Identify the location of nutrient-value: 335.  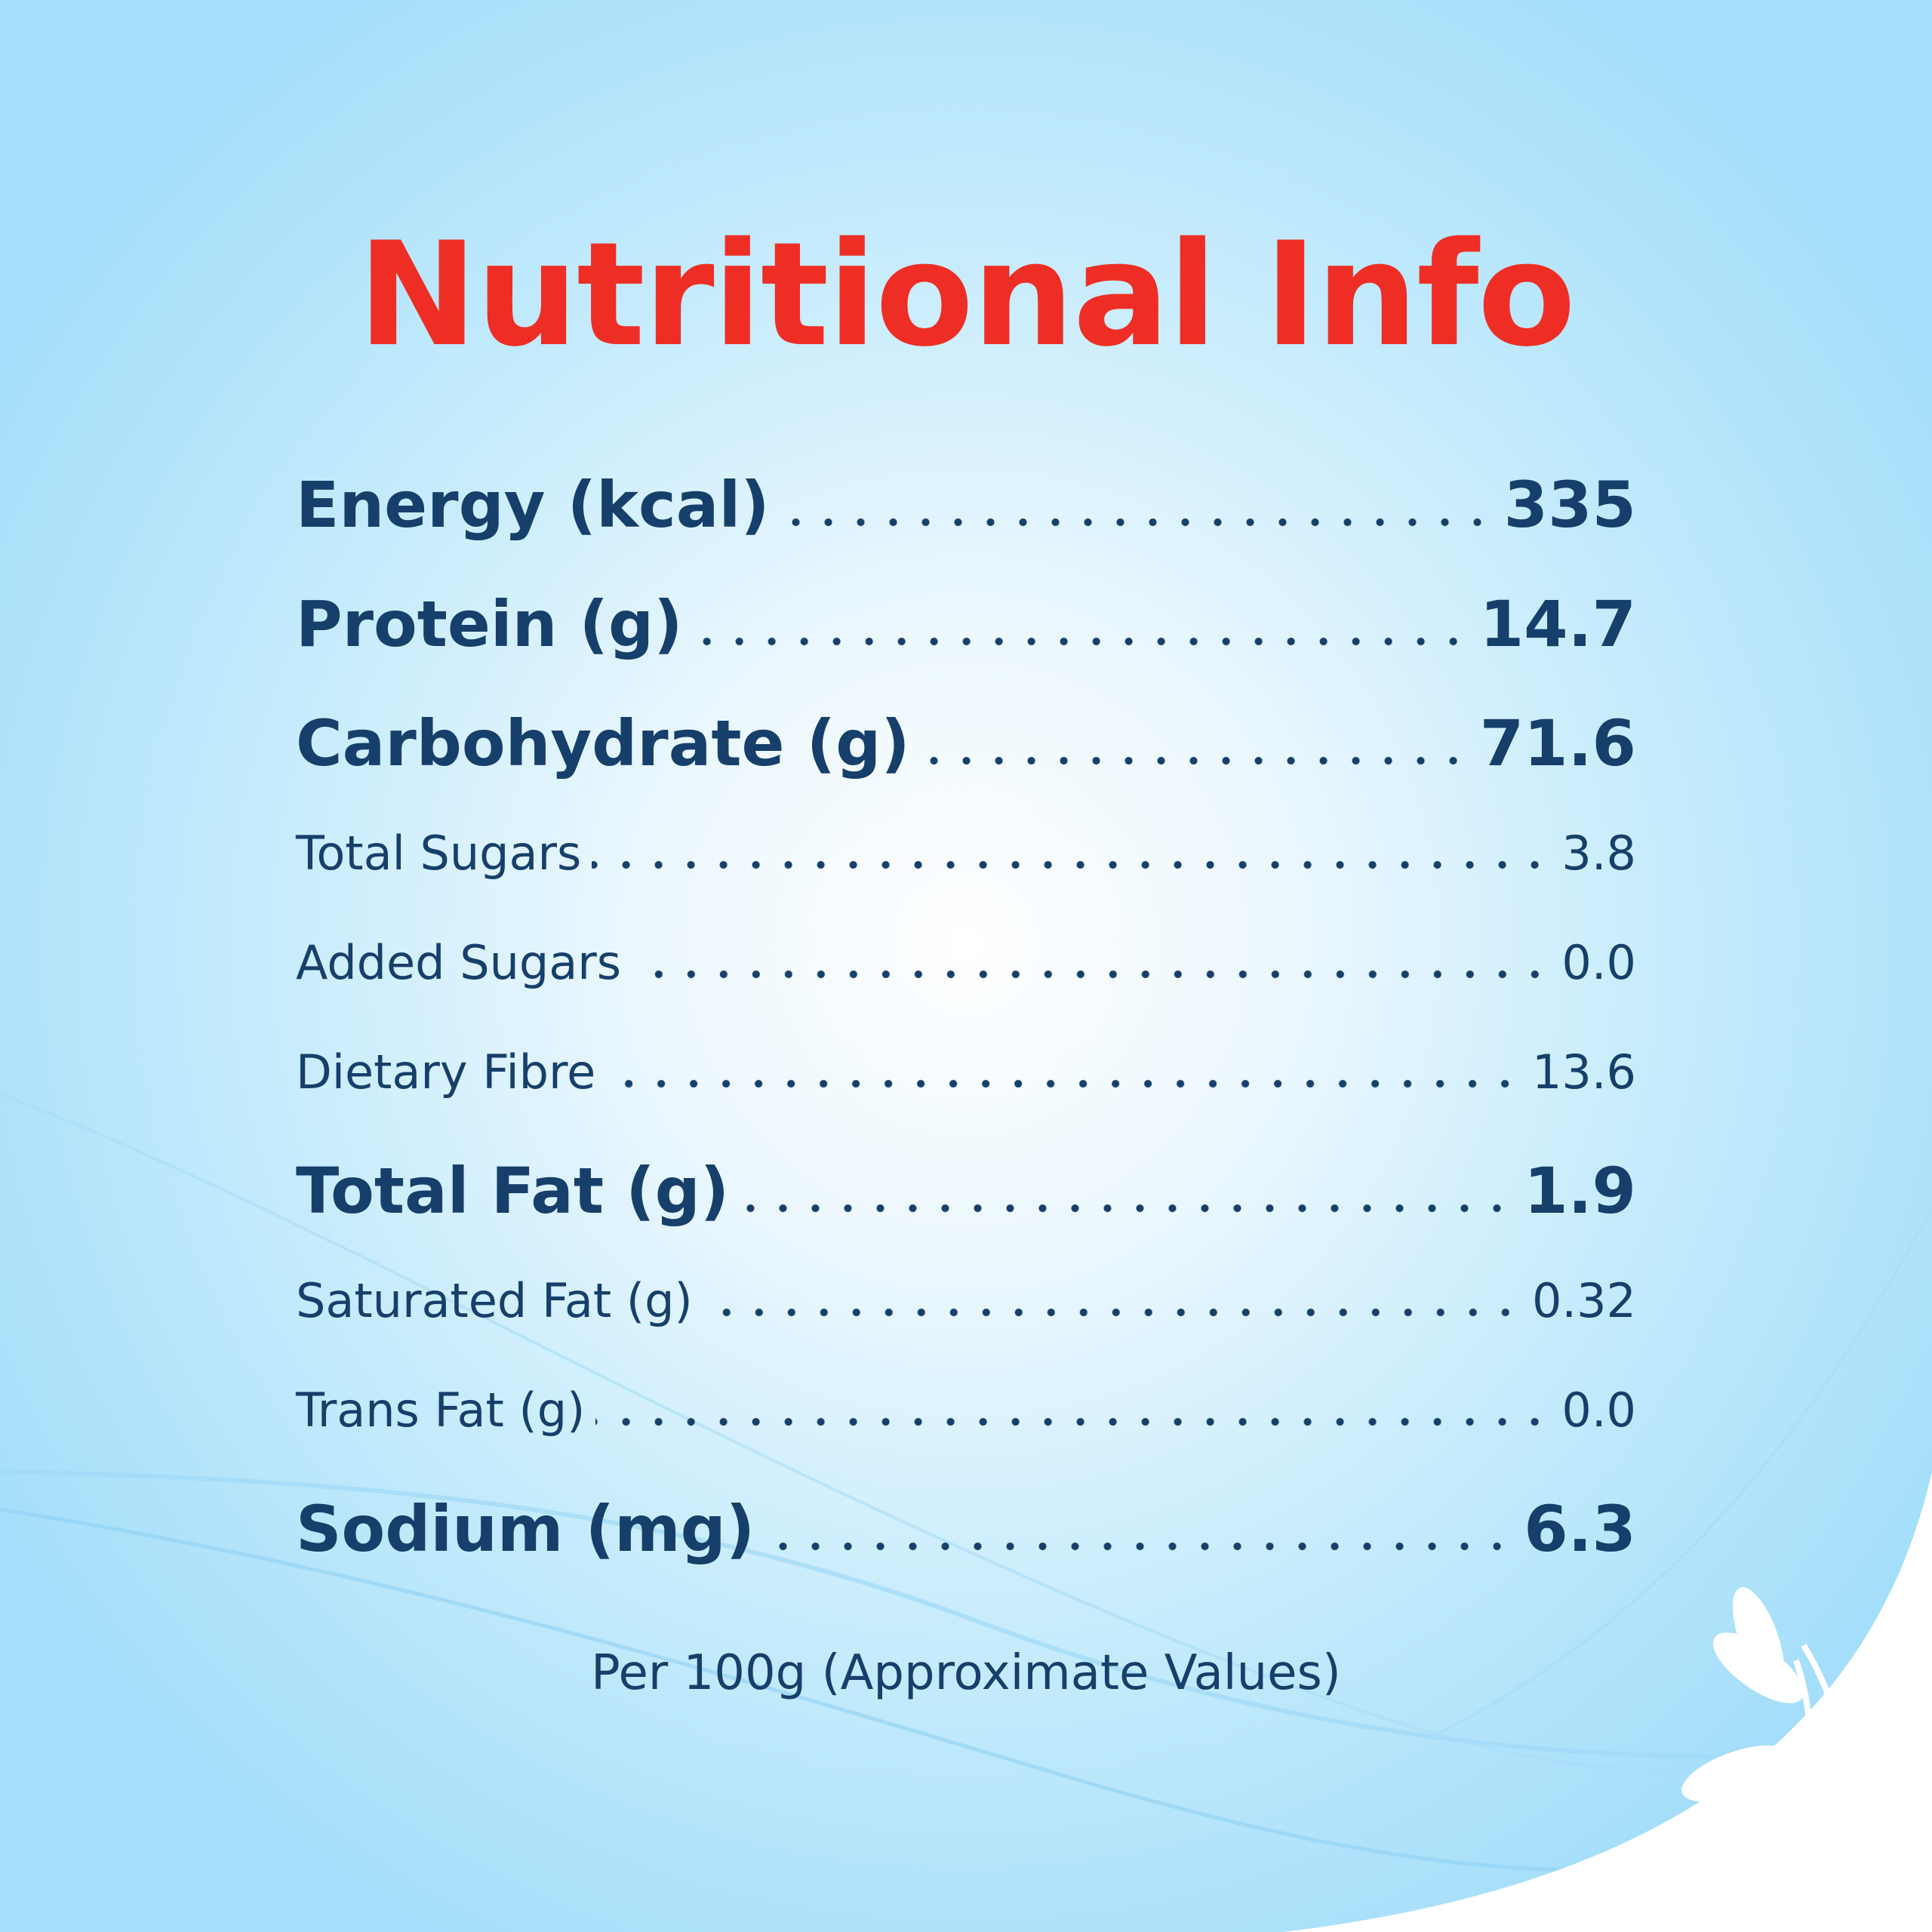
(1569, 505).